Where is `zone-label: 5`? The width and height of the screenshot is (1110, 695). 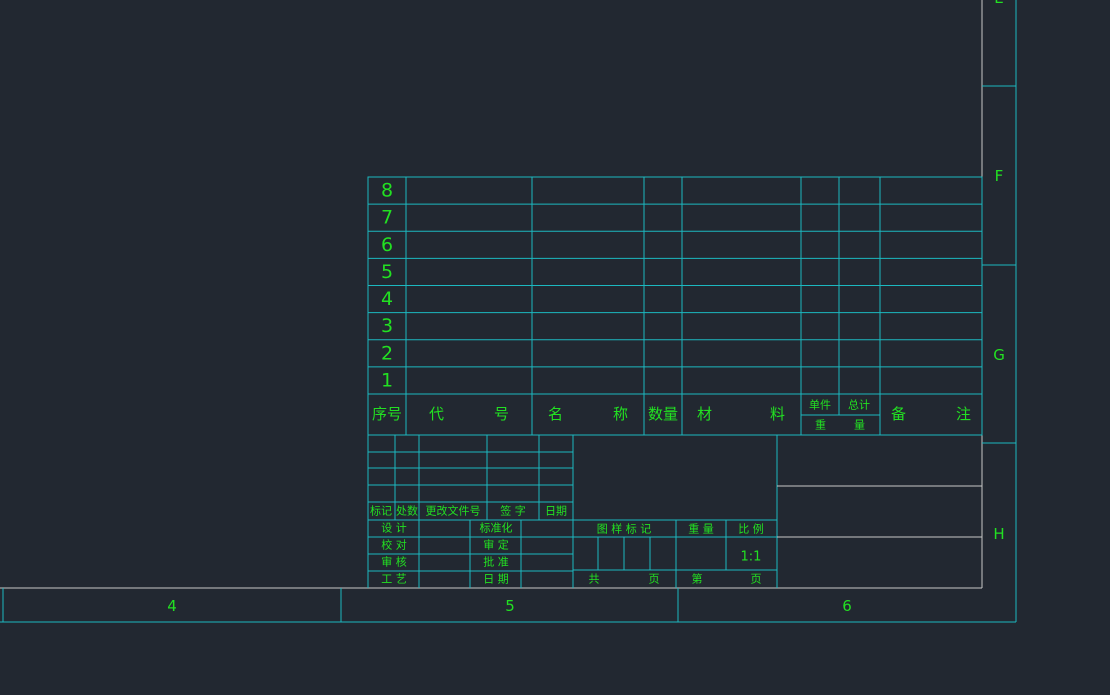 zone-label: 5 is located at coordinates (510, 606).